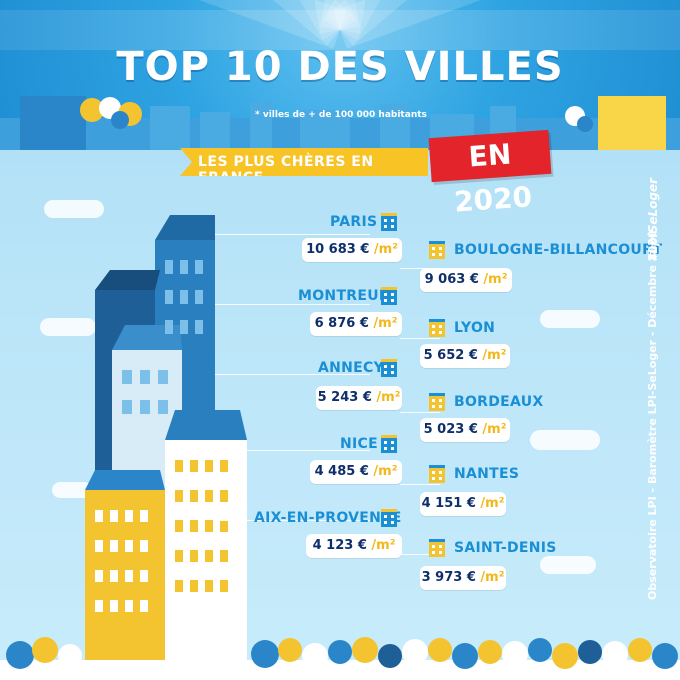  I want to click on price-value: 6 876 €, so click(341, 323).